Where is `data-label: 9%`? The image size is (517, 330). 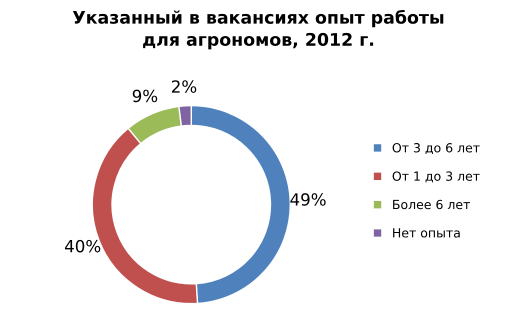 data-label: 9% is located at coordinates (145, 96).